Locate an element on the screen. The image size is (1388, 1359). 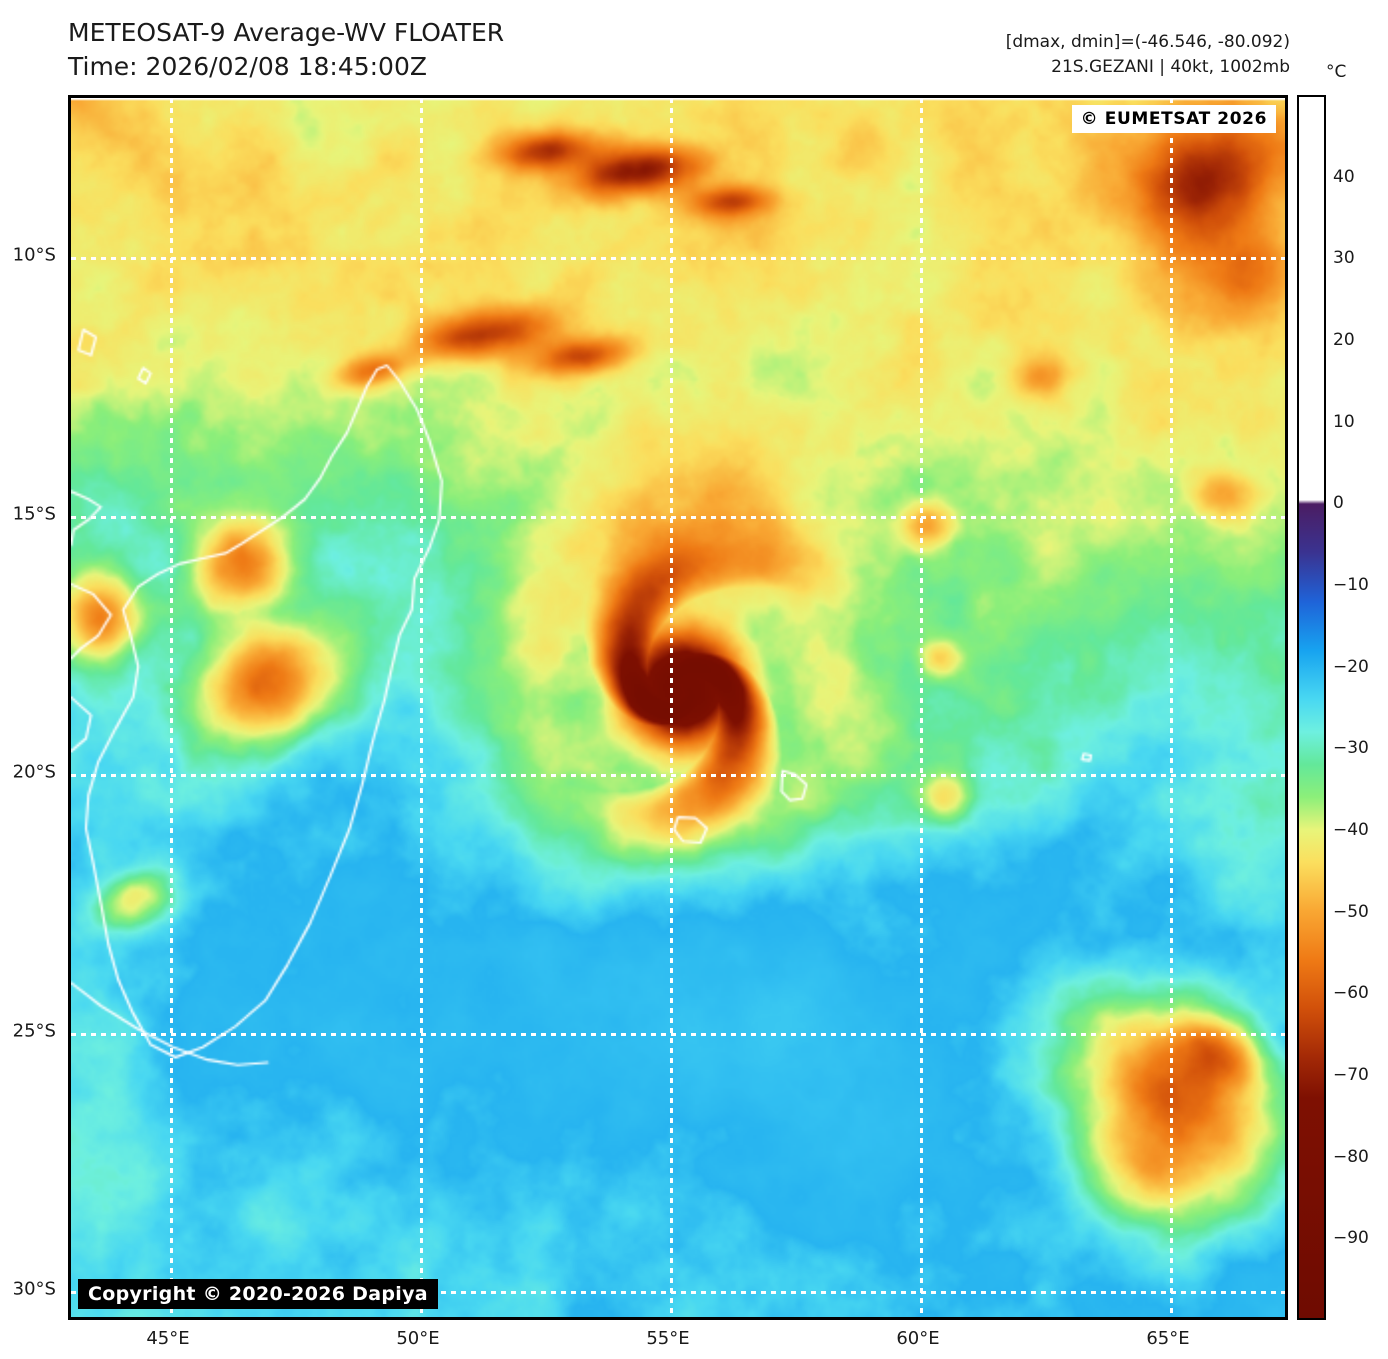
lat-tick-label: 15°S is located at coordinates (34, 514).